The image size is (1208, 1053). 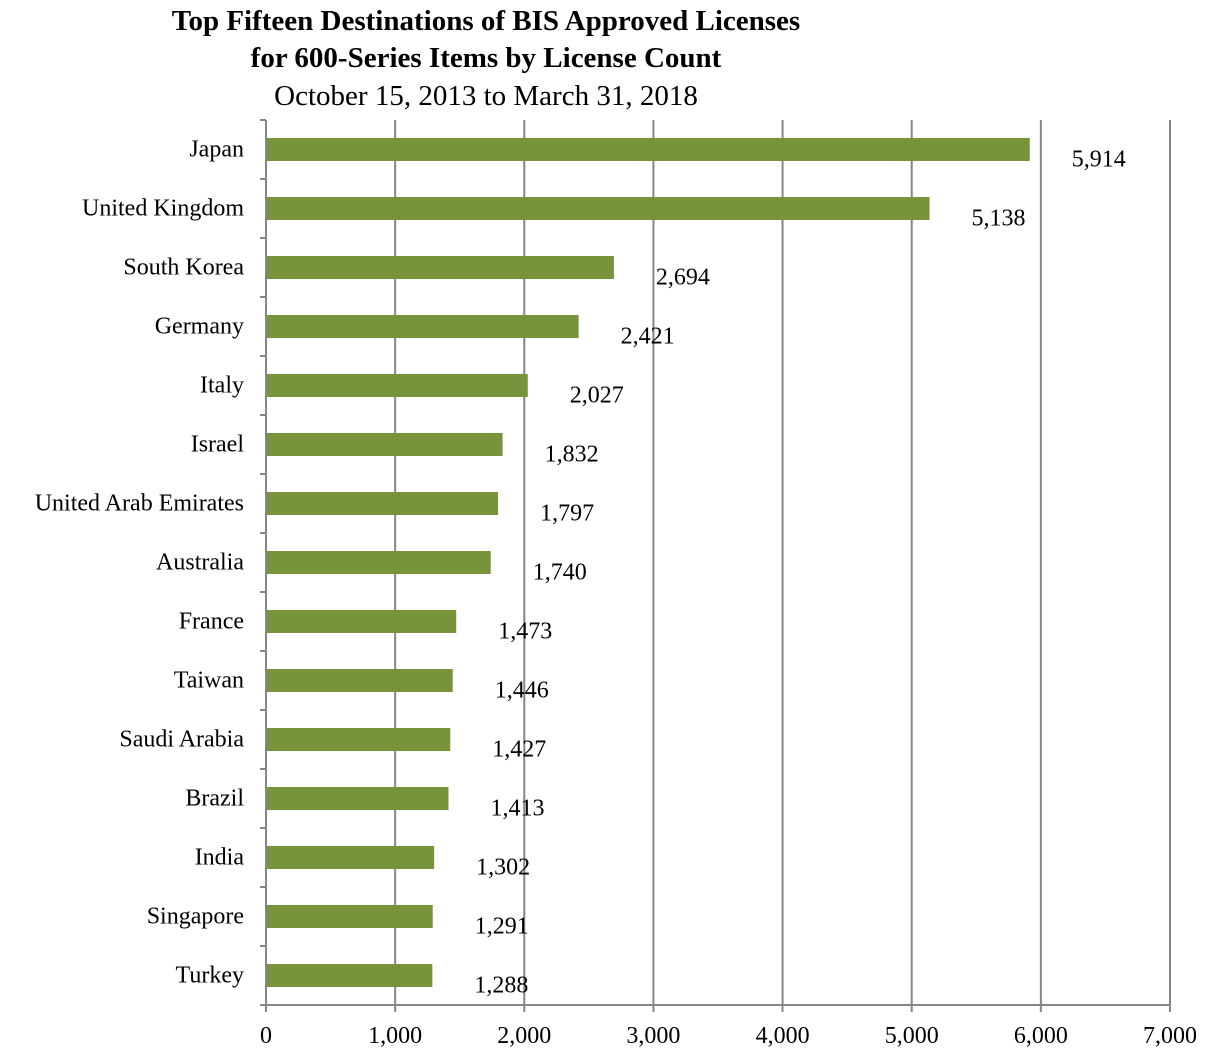 I want to click on data-label-france: 1,473, so click(x=525, y=632).